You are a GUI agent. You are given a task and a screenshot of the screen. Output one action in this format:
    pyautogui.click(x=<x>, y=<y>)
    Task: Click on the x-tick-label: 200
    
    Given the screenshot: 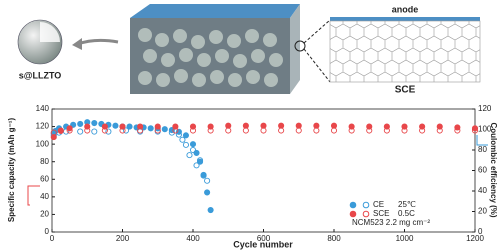 What is the action you would take?
    pyautogui.click(x=123, y=238)
    